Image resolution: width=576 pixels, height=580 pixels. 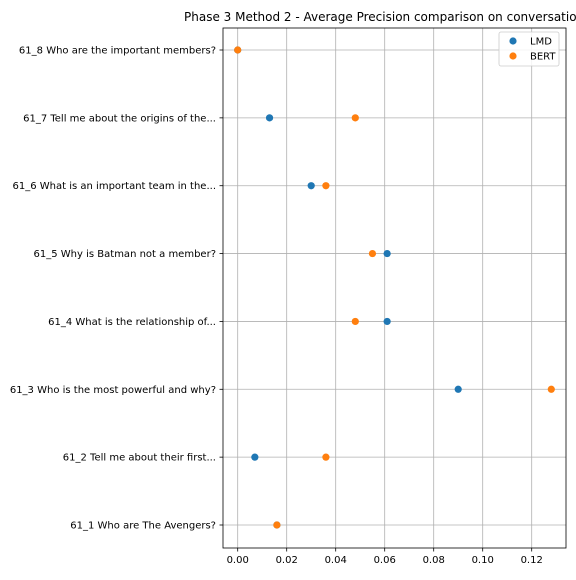 What do you see at coordinates (541, 42) in the screenshot?
I see `legend-label-lmd: LMD` at bounding box center [541, 42].